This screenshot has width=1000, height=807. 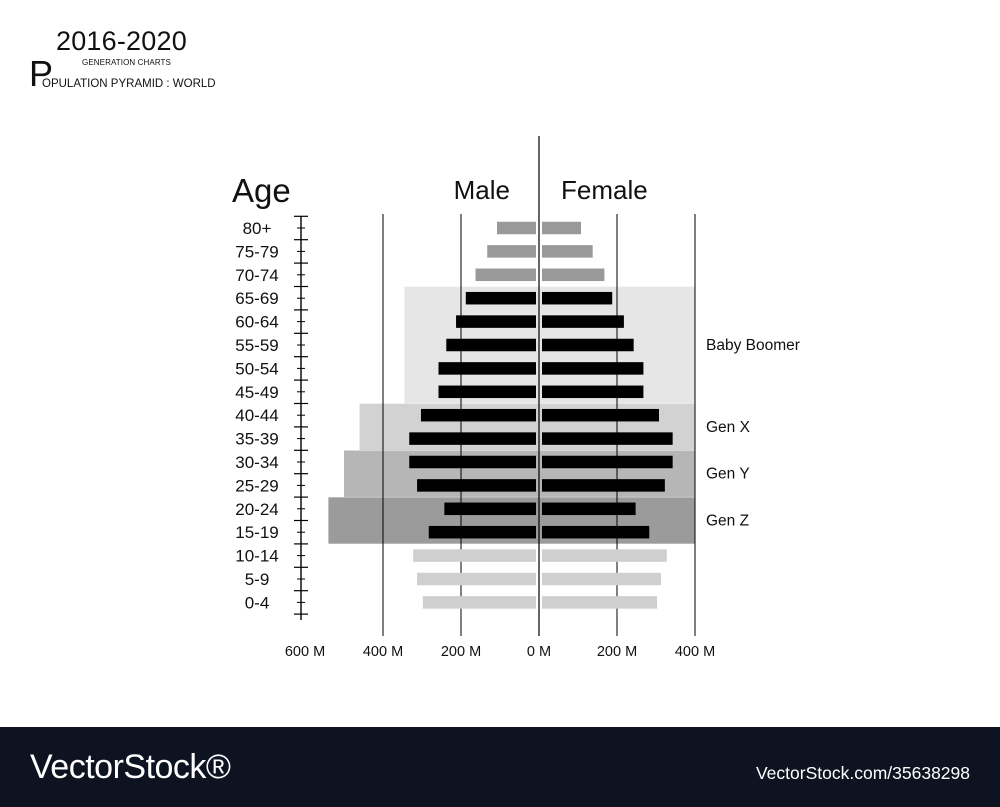 I want to click on x-tick-label-right-200: 200 M, so click(x=617, y=652).